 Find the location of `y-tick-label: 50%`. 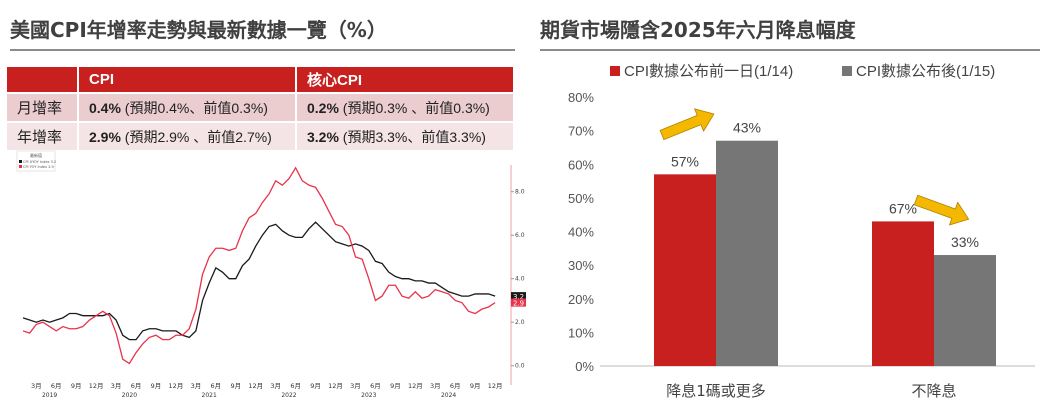

y-tick-label: 50% is located at coordinates (581, 198).